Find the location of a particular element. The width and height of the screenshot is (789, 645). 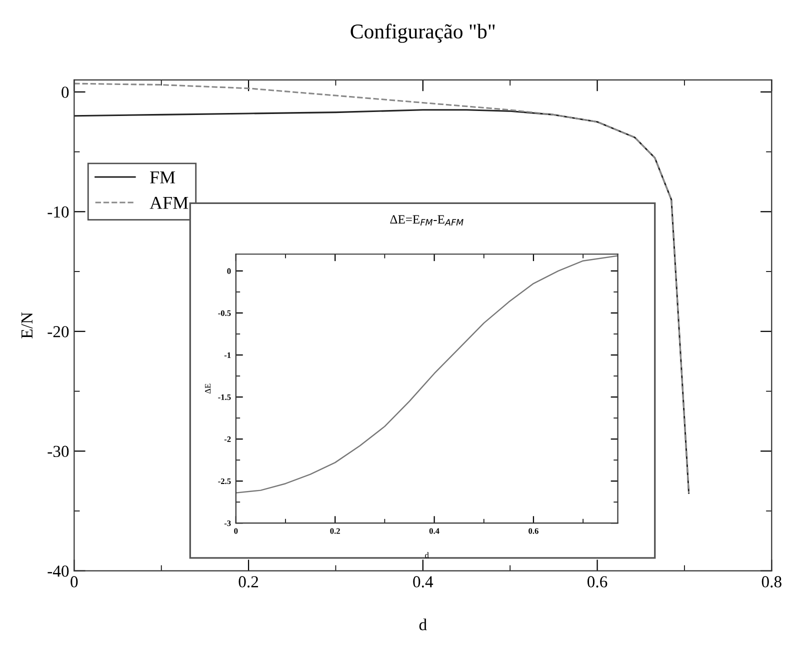

y-tick-label: -10 is located at coordinates (58, 212).